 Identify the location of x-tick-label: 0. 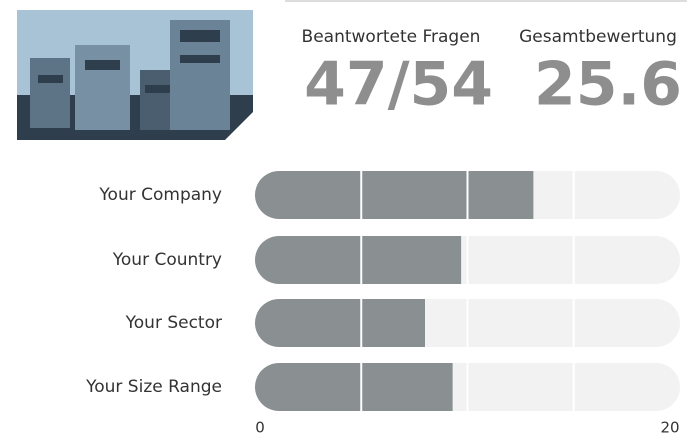
(260, 428).